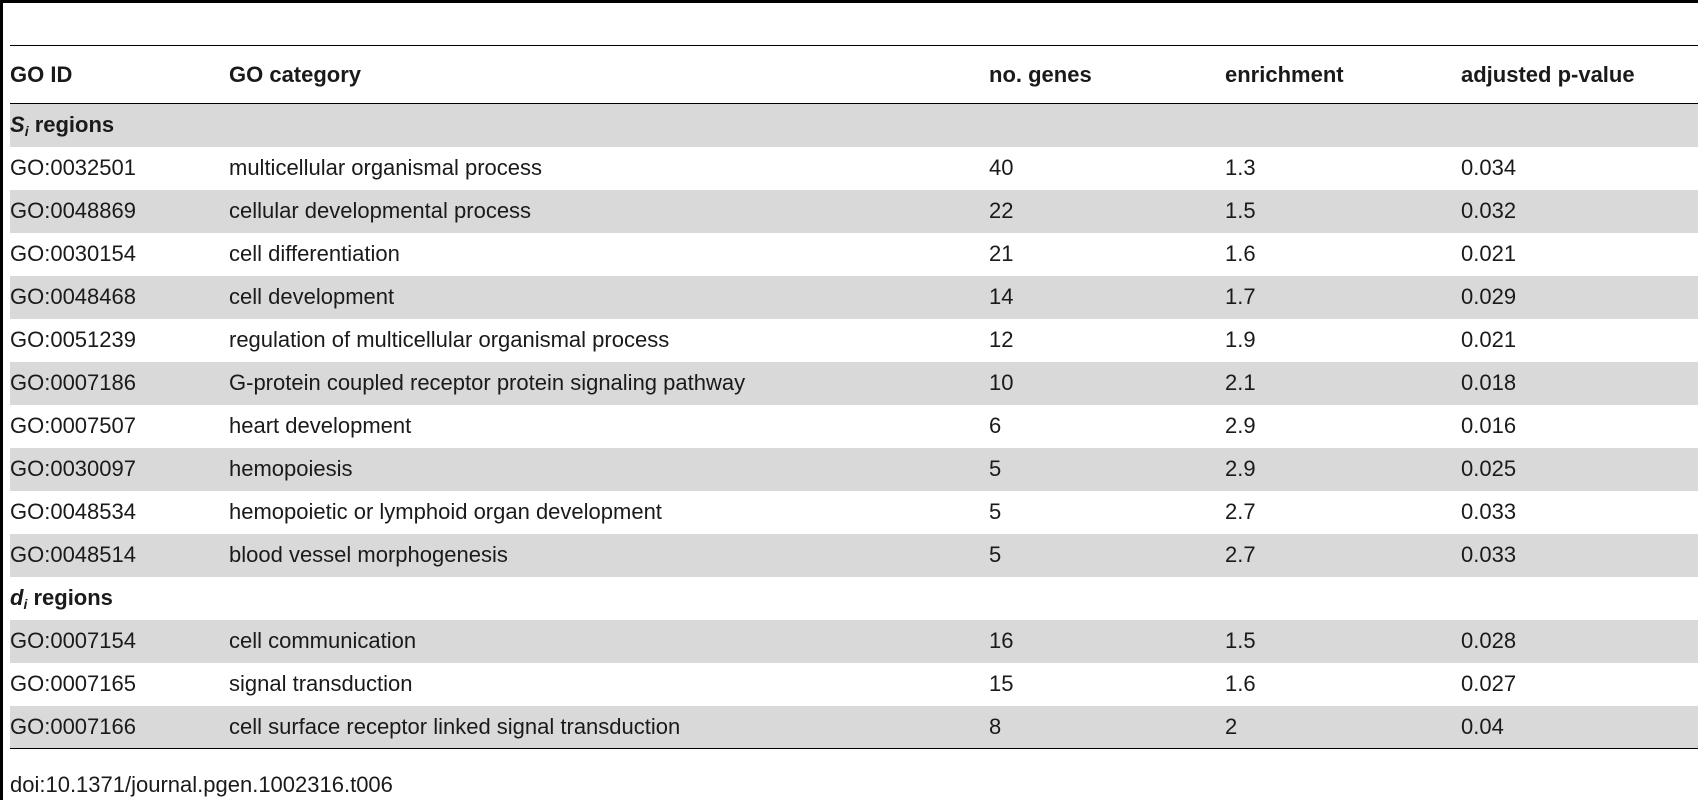  Describe the element at coordinates (73, 339) in the screenshot. I see `cell-go-id: GO:0051239` at that location.